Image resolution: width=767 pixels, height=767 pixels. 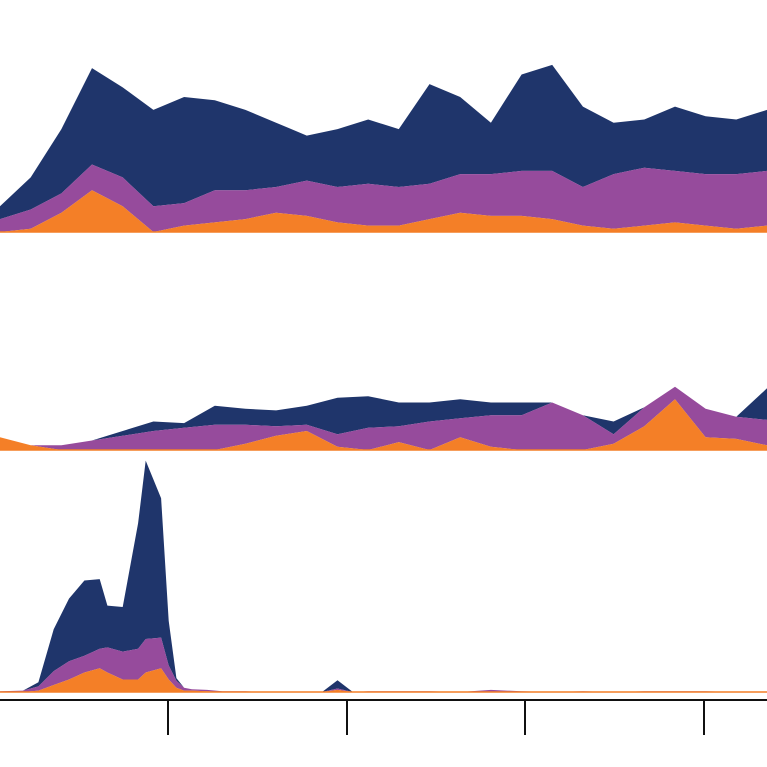 I want to click on x-axis, so click(x=383, y=717).